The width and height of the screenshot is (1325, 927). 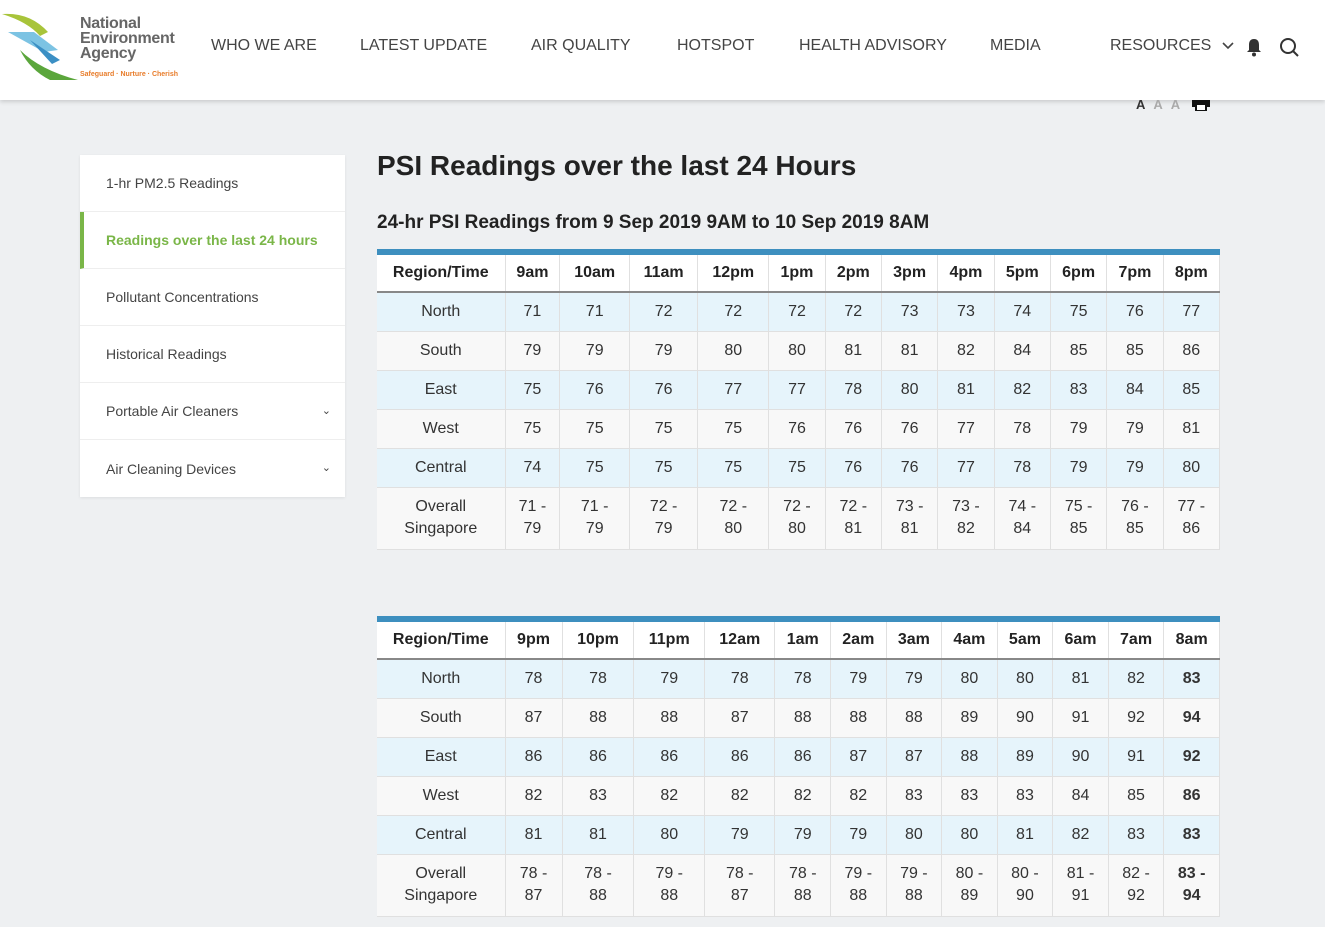 What do you see at coordinates (799, 312) in the screenshot?
I see `table-row: North 71 71 72 72 72 72 73 73 74 75 76 77` at bounding box center [799, 312].